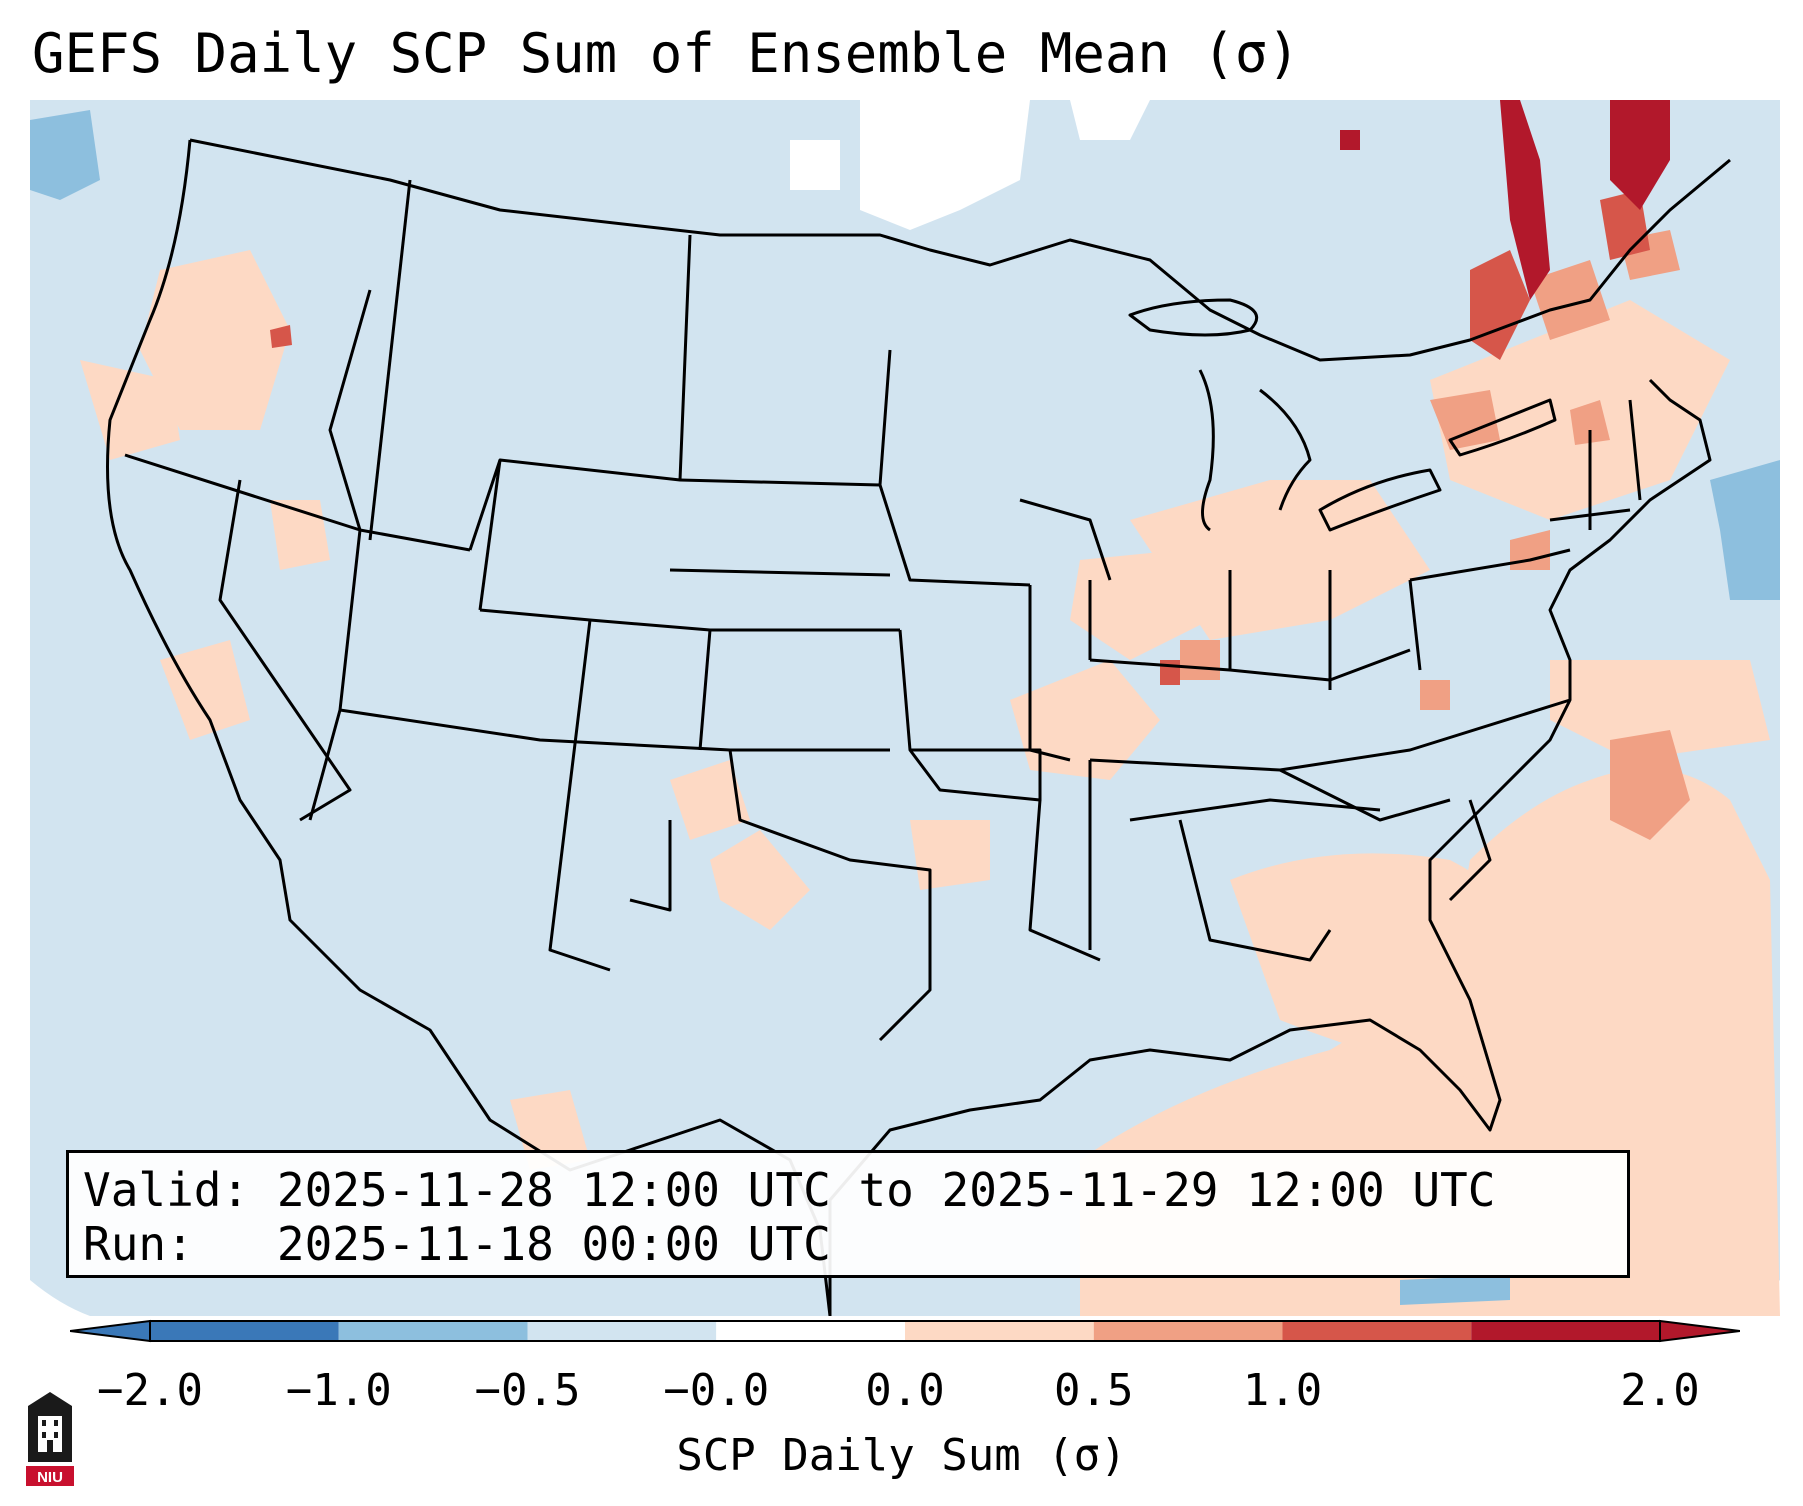 The width and height of the screenshot is (1803, 1506). What do you see at coordinates (1660, 1390) in the screenshot?
I see `colorbar-tick-label: 2.0` at bounding box center [1660, 1390].